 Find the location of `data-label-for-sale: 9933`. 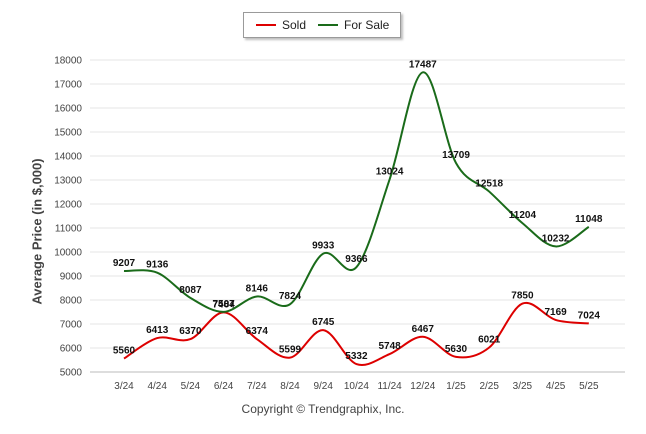

data-label-for-sale: 9933 is located at coordinates (323, 246).